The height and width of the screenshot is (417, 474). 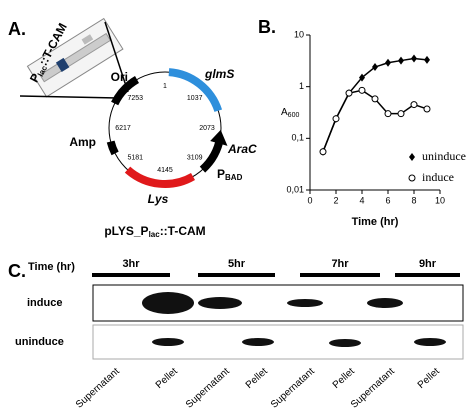 What do you see at coordinates (165, 170) in the screenshot?
I see `position-label: 4145` at bounding box center [165, 170].